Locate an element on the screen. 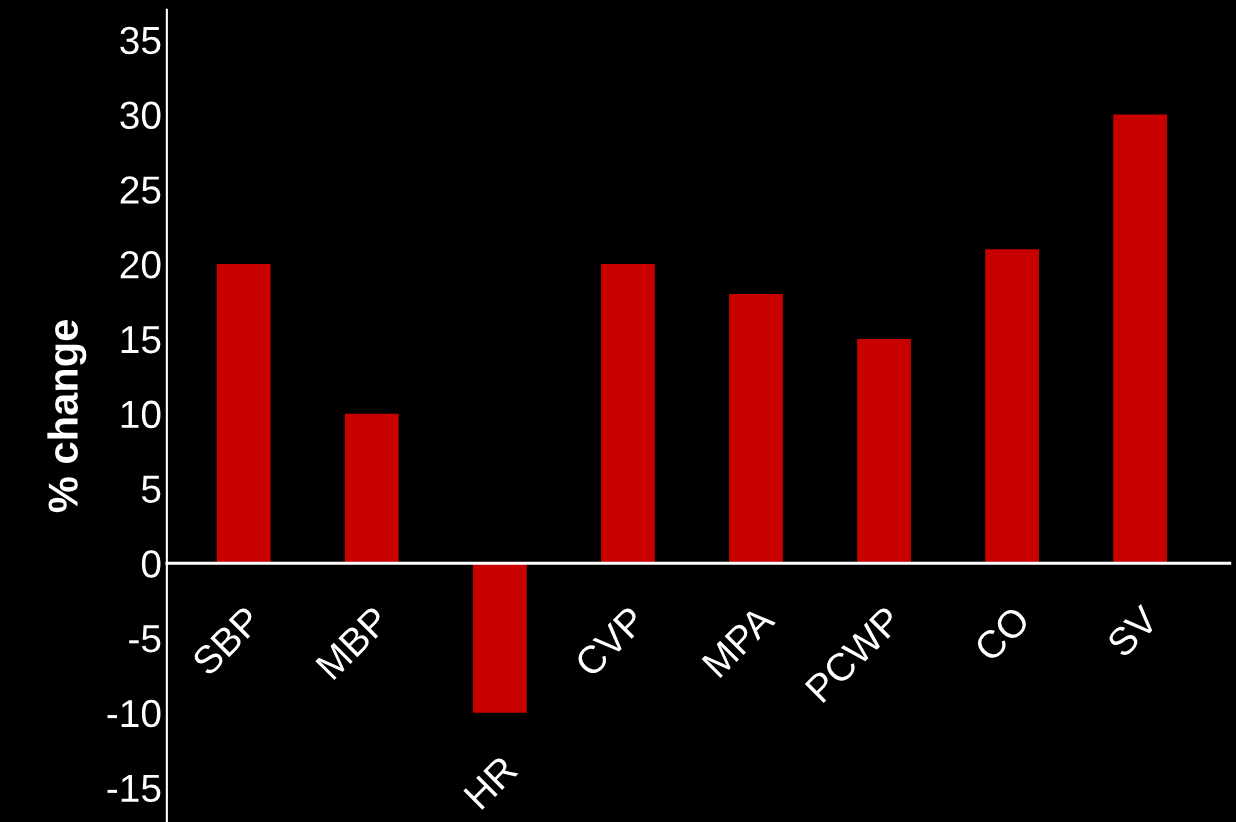 The width and height of the screenshot is (1236, 822). y-axis-title: % change is located at coordinates (67, 416).